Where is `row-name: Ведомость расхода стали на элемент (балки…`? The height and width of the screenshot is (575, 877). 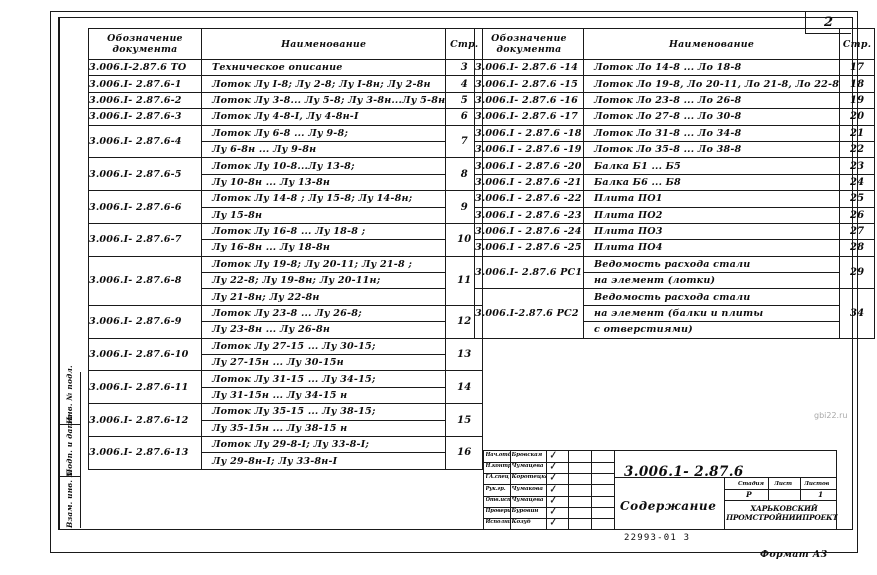 row-name: Ведомость расхода стали на элемент (балки… is located at coordinates (711, 313).